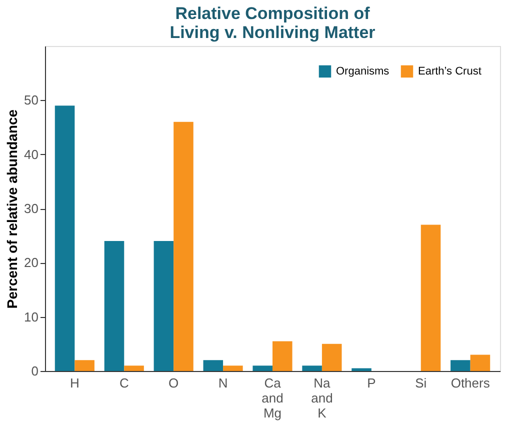 The image size is (521, 432). I want to click on chart-title: Relative Composition of Living v. Nonliving Matter, so click(273, 23).